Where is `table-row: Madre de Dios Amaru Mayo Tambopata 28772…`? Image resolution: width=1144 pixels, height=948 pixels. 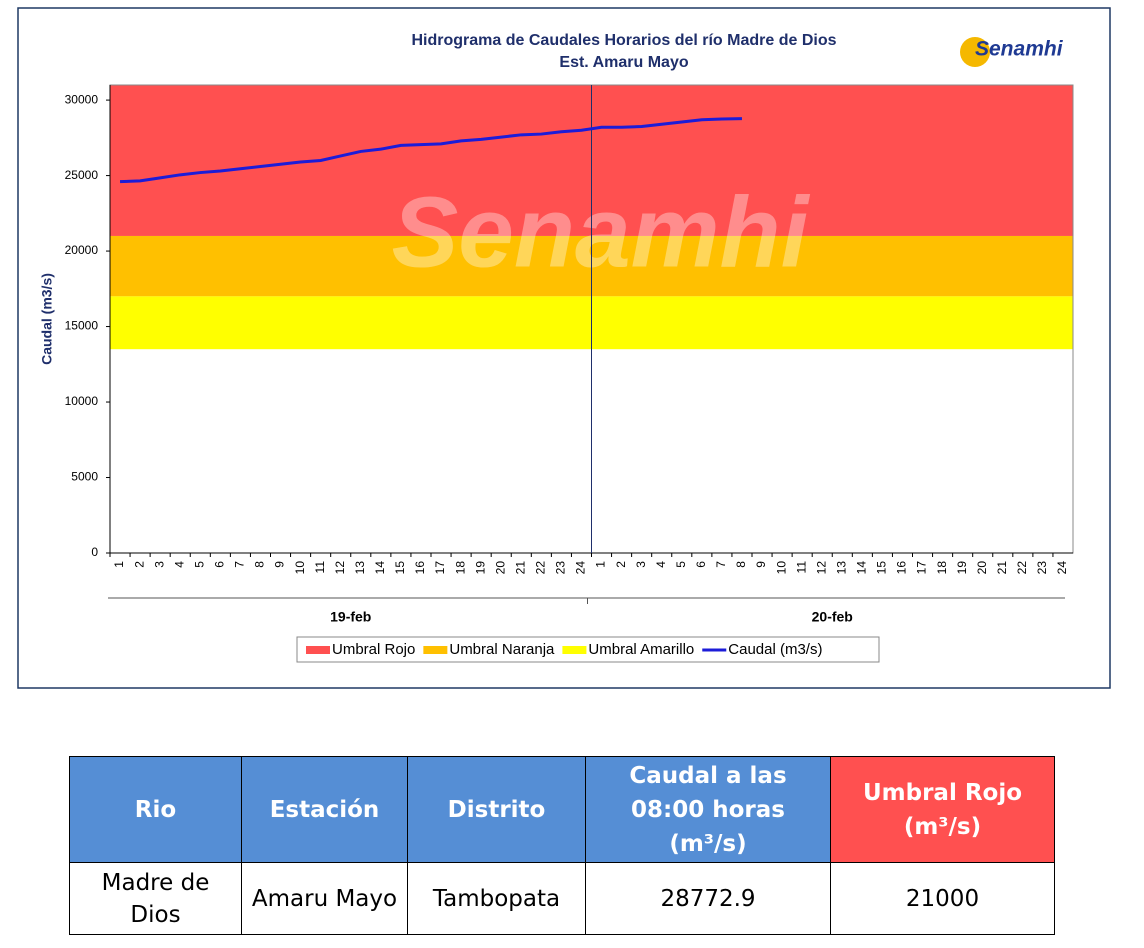 table-row: Madre de Dios Amaru Mayo Tambopata 28772… is located at coordinates (562, 898).